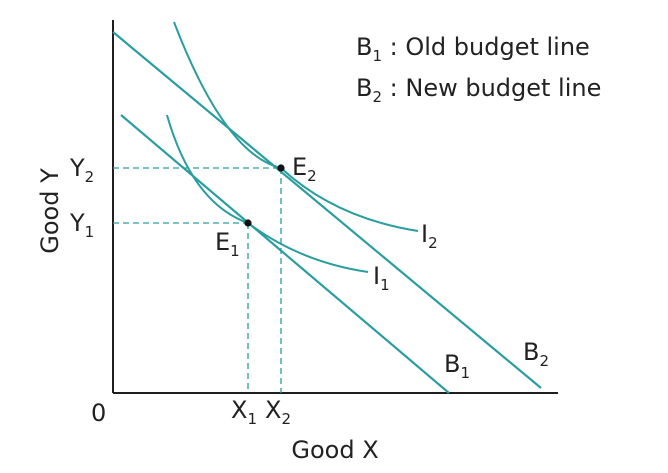  Describe the element at coordinates (304, 169) in the screenshot. I see `label-e2: E2` at that location.